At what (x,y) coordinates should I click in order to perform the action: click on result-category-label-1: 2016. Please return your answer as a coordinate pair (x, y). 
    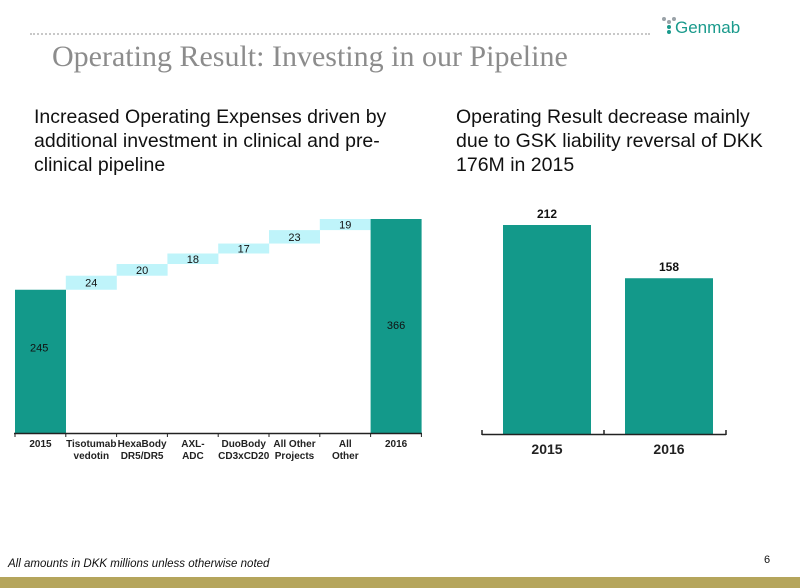
    Looking at the image, I should click on (668, 449).